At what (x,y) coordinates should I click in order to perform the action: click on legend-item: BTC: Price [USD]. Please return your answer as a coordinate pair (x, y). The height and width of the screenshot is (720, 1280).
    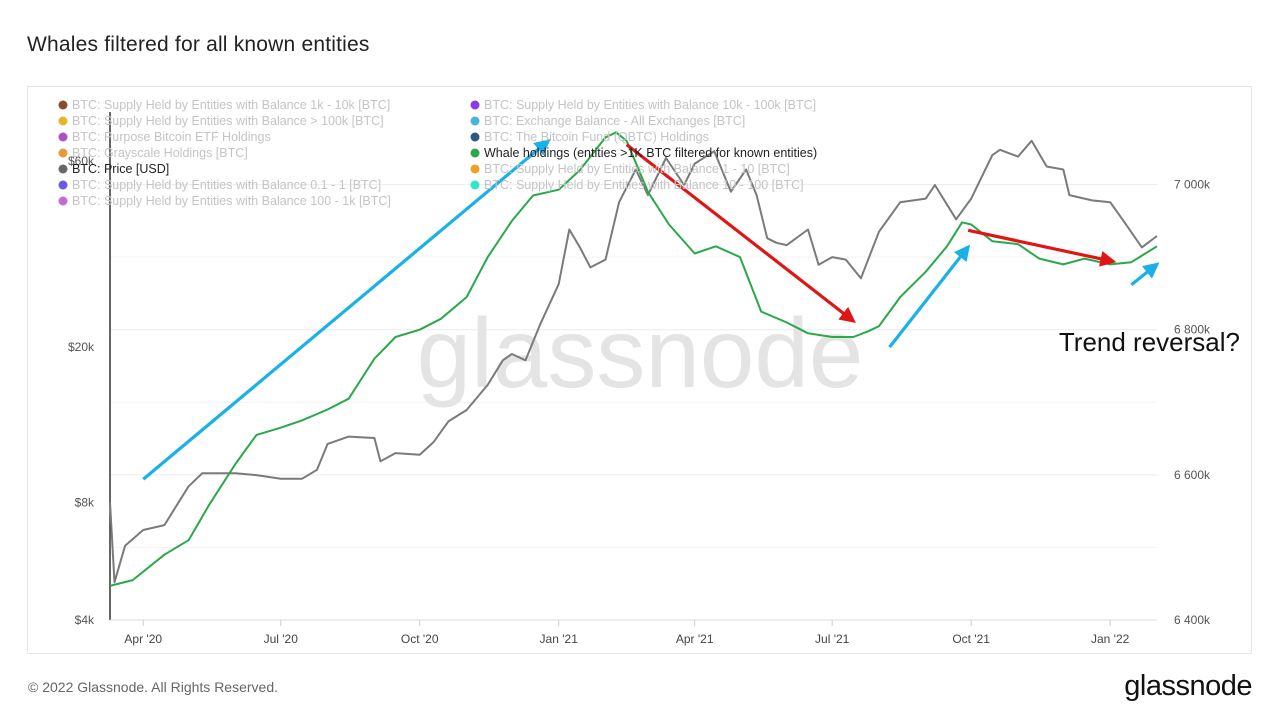
    Looking at the image, I should click on (114, 169).